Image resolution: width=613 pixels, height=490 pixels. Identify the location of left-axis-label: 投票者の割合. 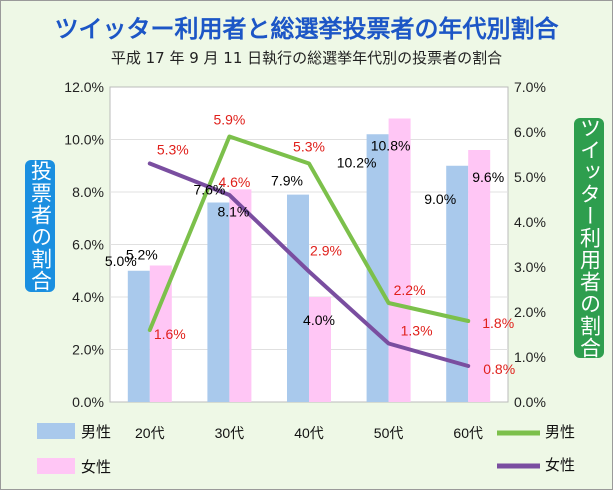
(40, 226).